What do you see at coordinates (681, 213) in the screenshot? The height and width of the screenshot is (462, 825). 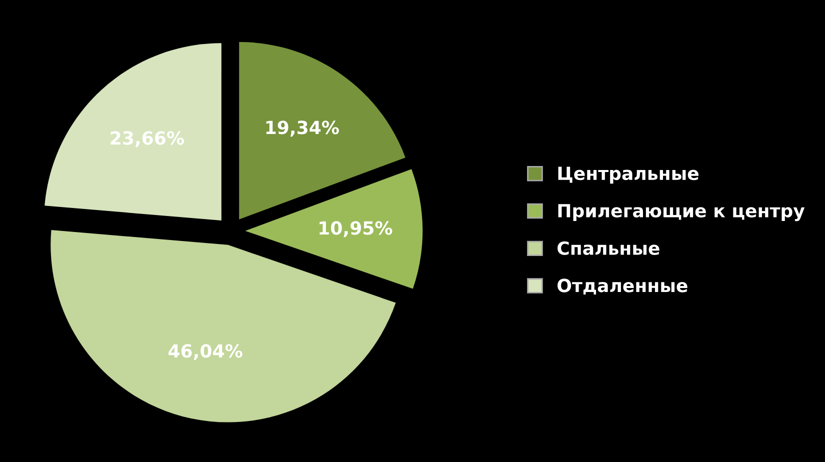 I see `legend-label: Прилегающие к центру` at bounding box center [681, 213].